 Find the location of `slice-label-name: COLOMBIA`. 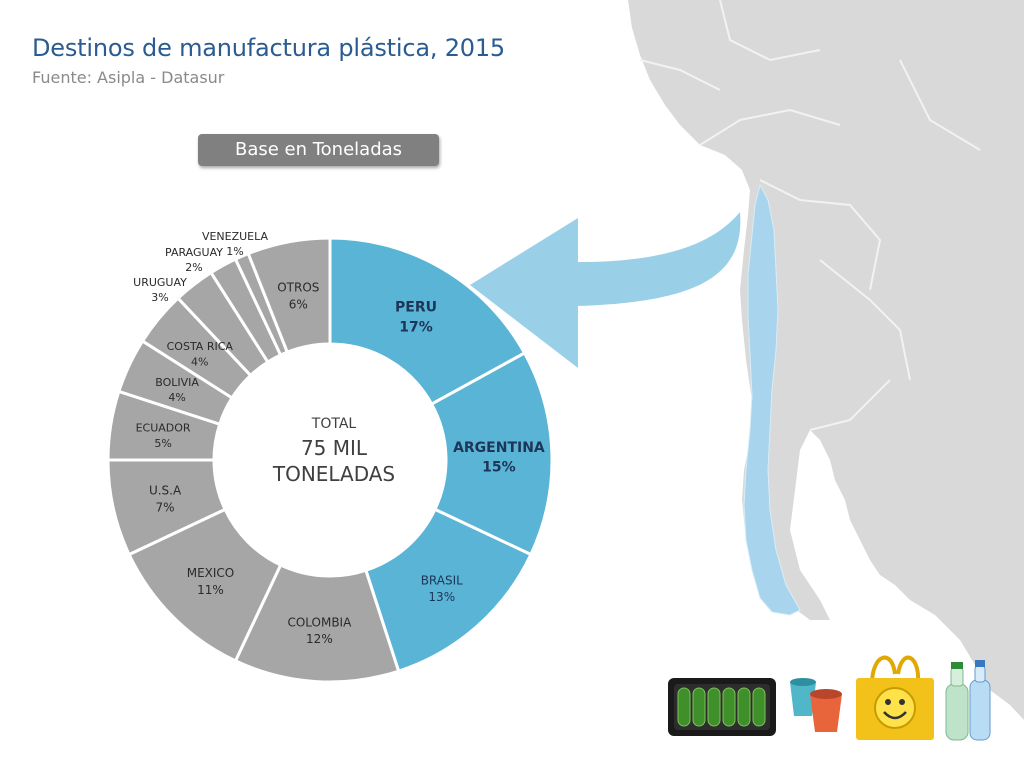

slice-label-name: COLOMBIA is located at coordinates (319, 622).